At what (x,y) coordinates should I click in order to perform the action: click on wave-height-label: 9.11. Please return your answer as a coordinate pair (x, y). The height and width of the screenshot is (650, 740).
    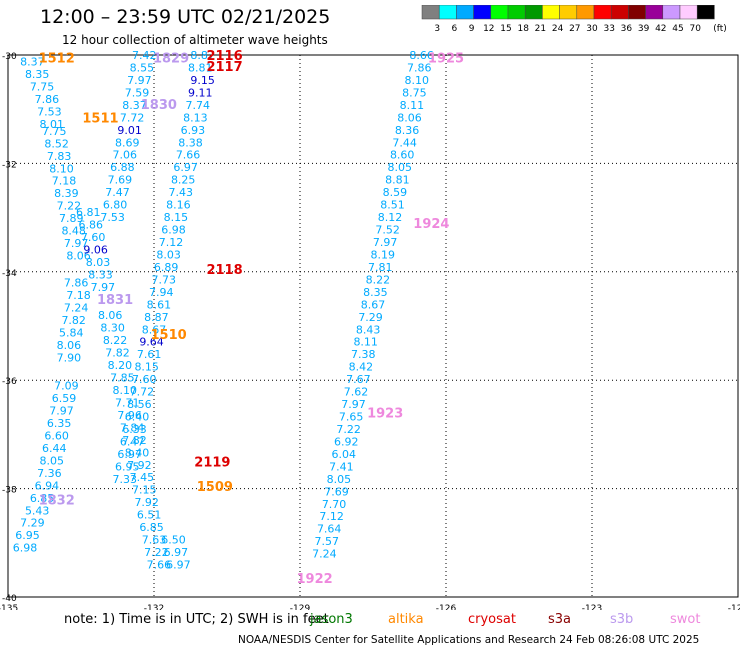
    Looking at the image, I should click on (200, 92).